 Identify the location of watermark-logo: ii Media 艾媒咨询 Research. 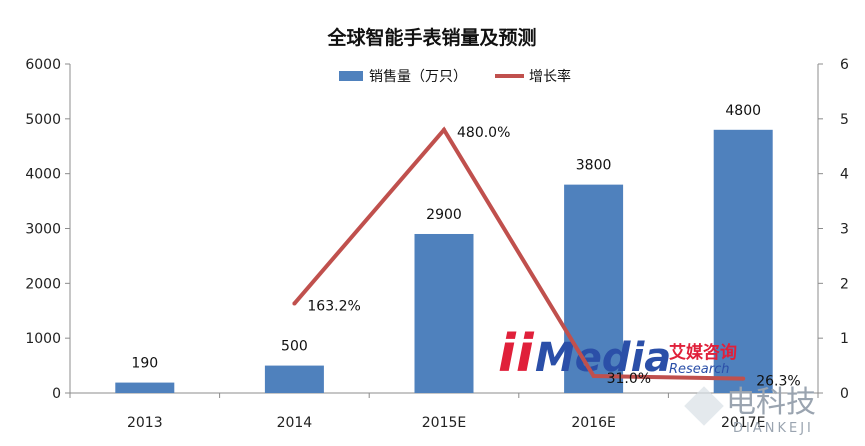
(617, 354).